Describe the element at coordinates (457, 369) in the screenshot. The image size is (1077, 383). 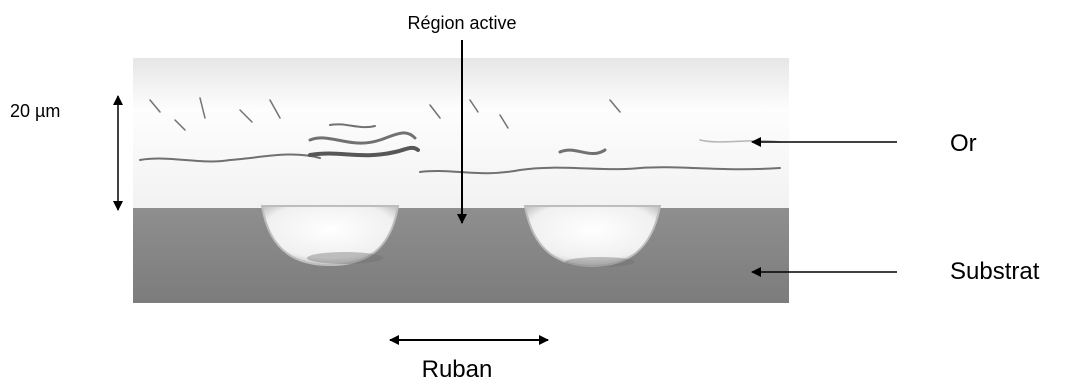
I see `ribbon-label: Ruban` at that location.